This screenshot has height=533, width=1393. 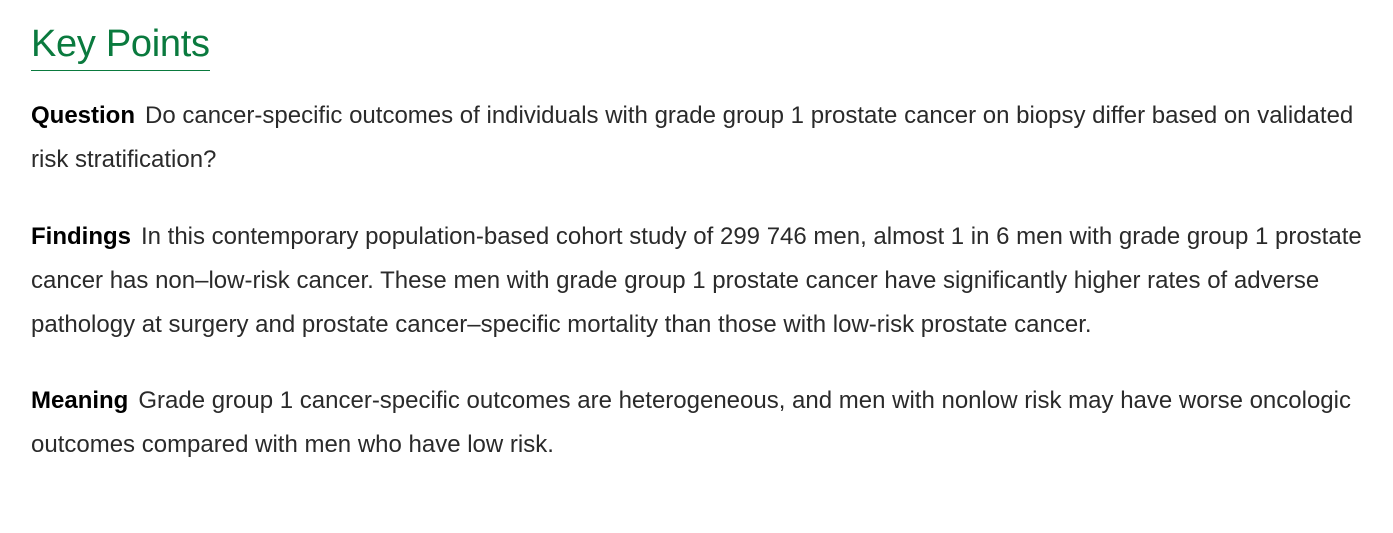 I want to click on findings-label: Findings, so click(x=81, y=236).